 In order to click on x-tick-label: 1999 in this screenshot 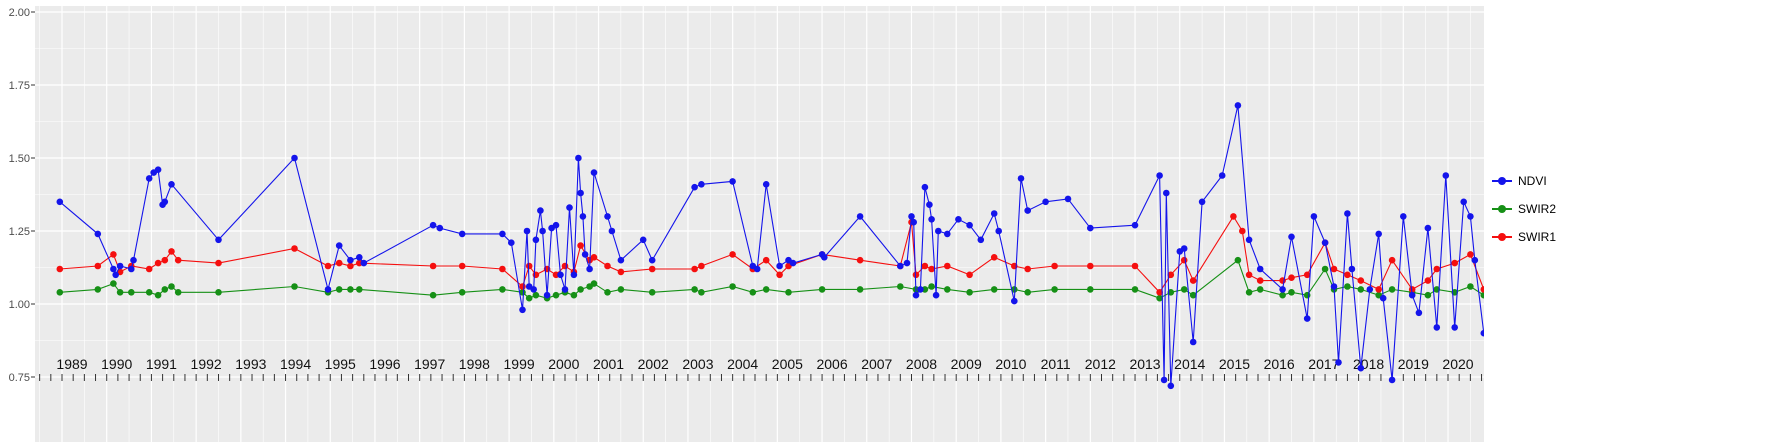, I will do `click(519, 364)`.